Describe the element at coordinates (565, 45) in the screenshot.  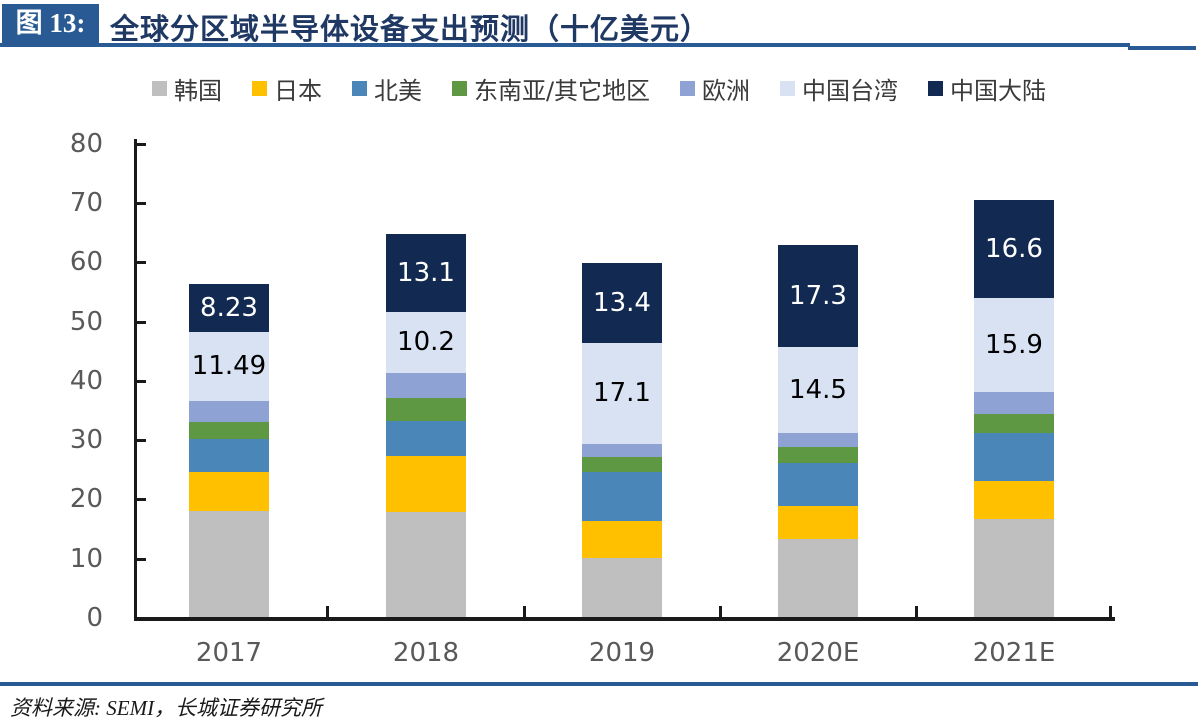
I see `title-underline` at that location.